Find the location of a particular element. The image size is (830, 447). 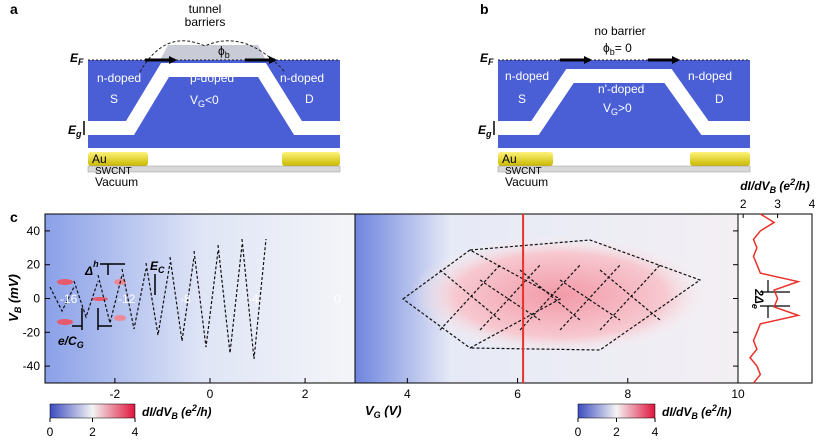

text: (V) is located at coordinates (391, 410).